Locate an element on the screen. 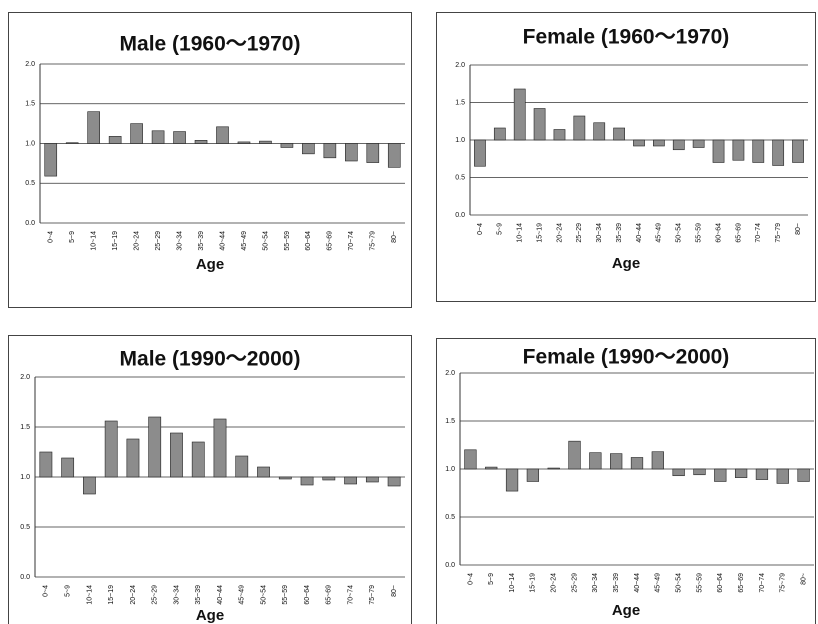 Image resolution: width=818 pixels, height=624 pixels. x-tick-label: 65~69 is located at coordinates (741, 583).